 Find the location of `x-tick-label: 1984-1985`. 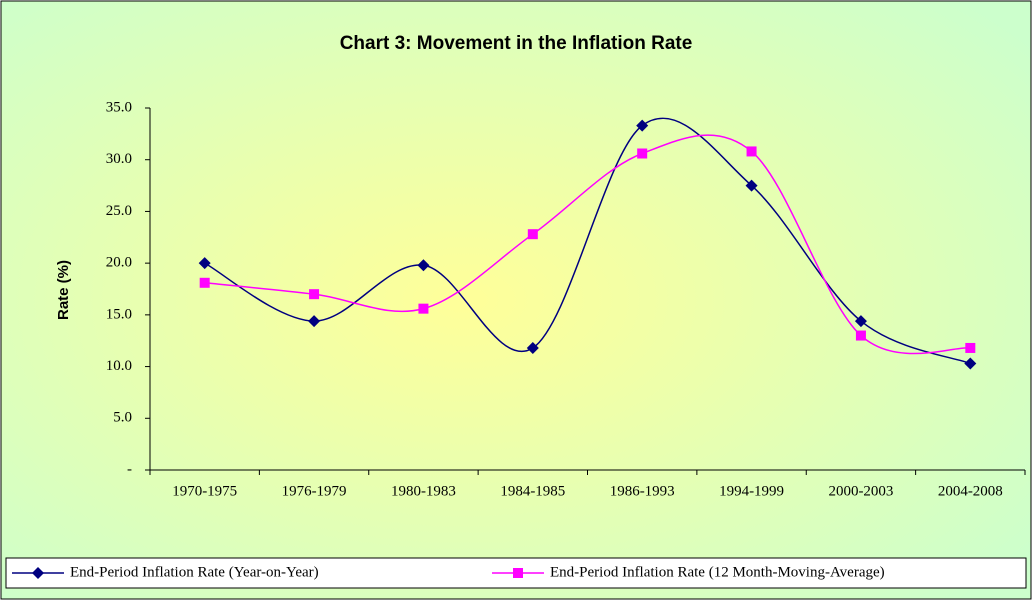

x-tick-label: 1984-1985 is located at coordinates (532, 491).